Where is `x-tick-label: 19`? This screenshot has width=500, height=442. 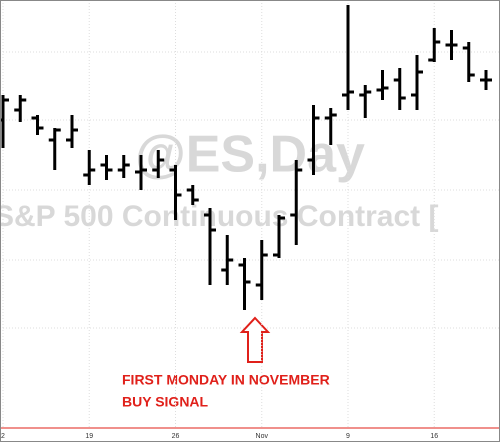
x-tick-label: 19 is located at coordinates (89, 436).